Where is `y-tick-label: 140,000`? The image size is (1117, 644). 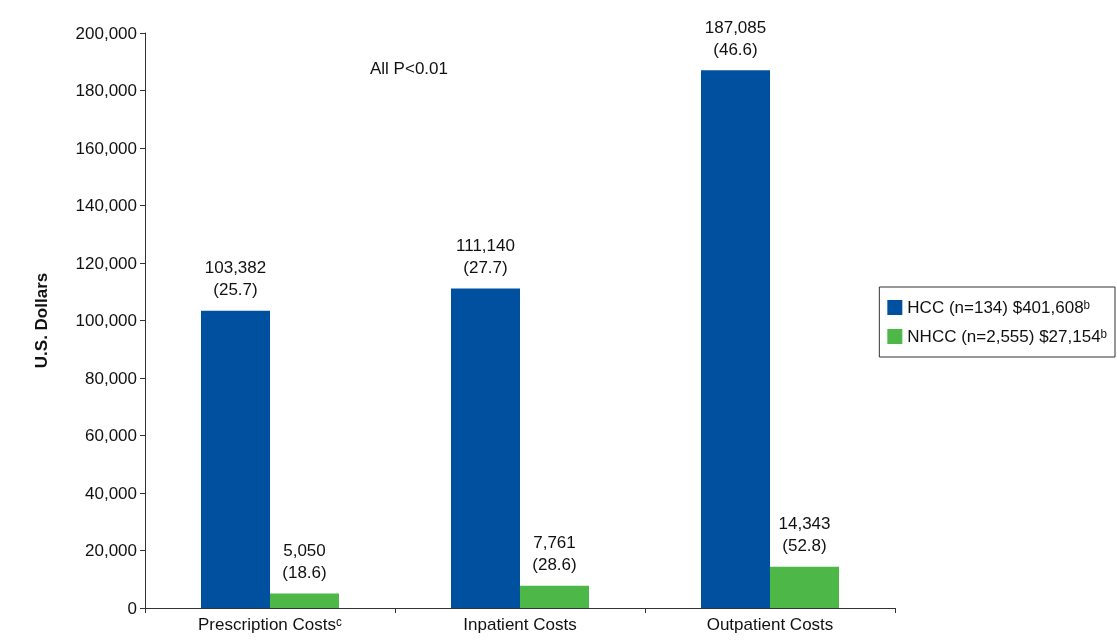
y-tick-label: 140,000 is located at coordinates (106, 205).